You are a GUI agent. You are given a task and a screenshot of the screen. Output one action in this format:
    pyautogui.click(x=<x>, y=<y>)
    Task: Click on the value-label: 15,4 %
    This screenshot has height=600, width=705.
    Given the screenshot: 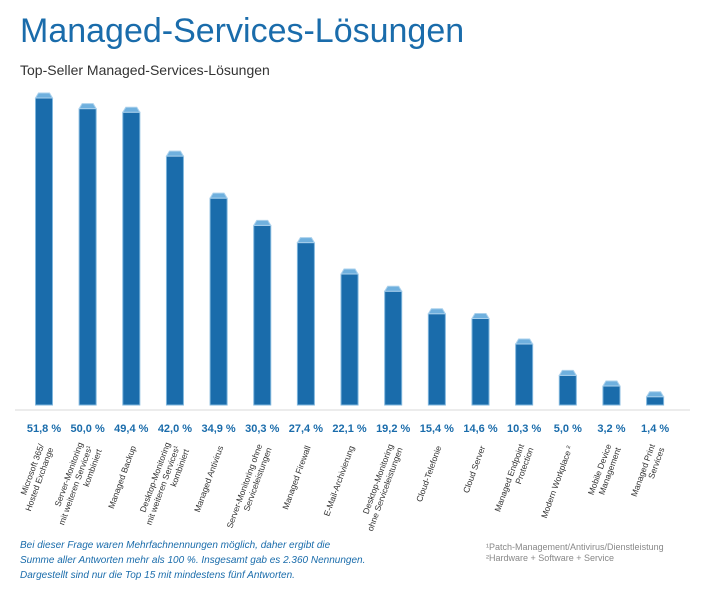 What is the action you would take?
    pyautogui.click(x=437, y=429)
    